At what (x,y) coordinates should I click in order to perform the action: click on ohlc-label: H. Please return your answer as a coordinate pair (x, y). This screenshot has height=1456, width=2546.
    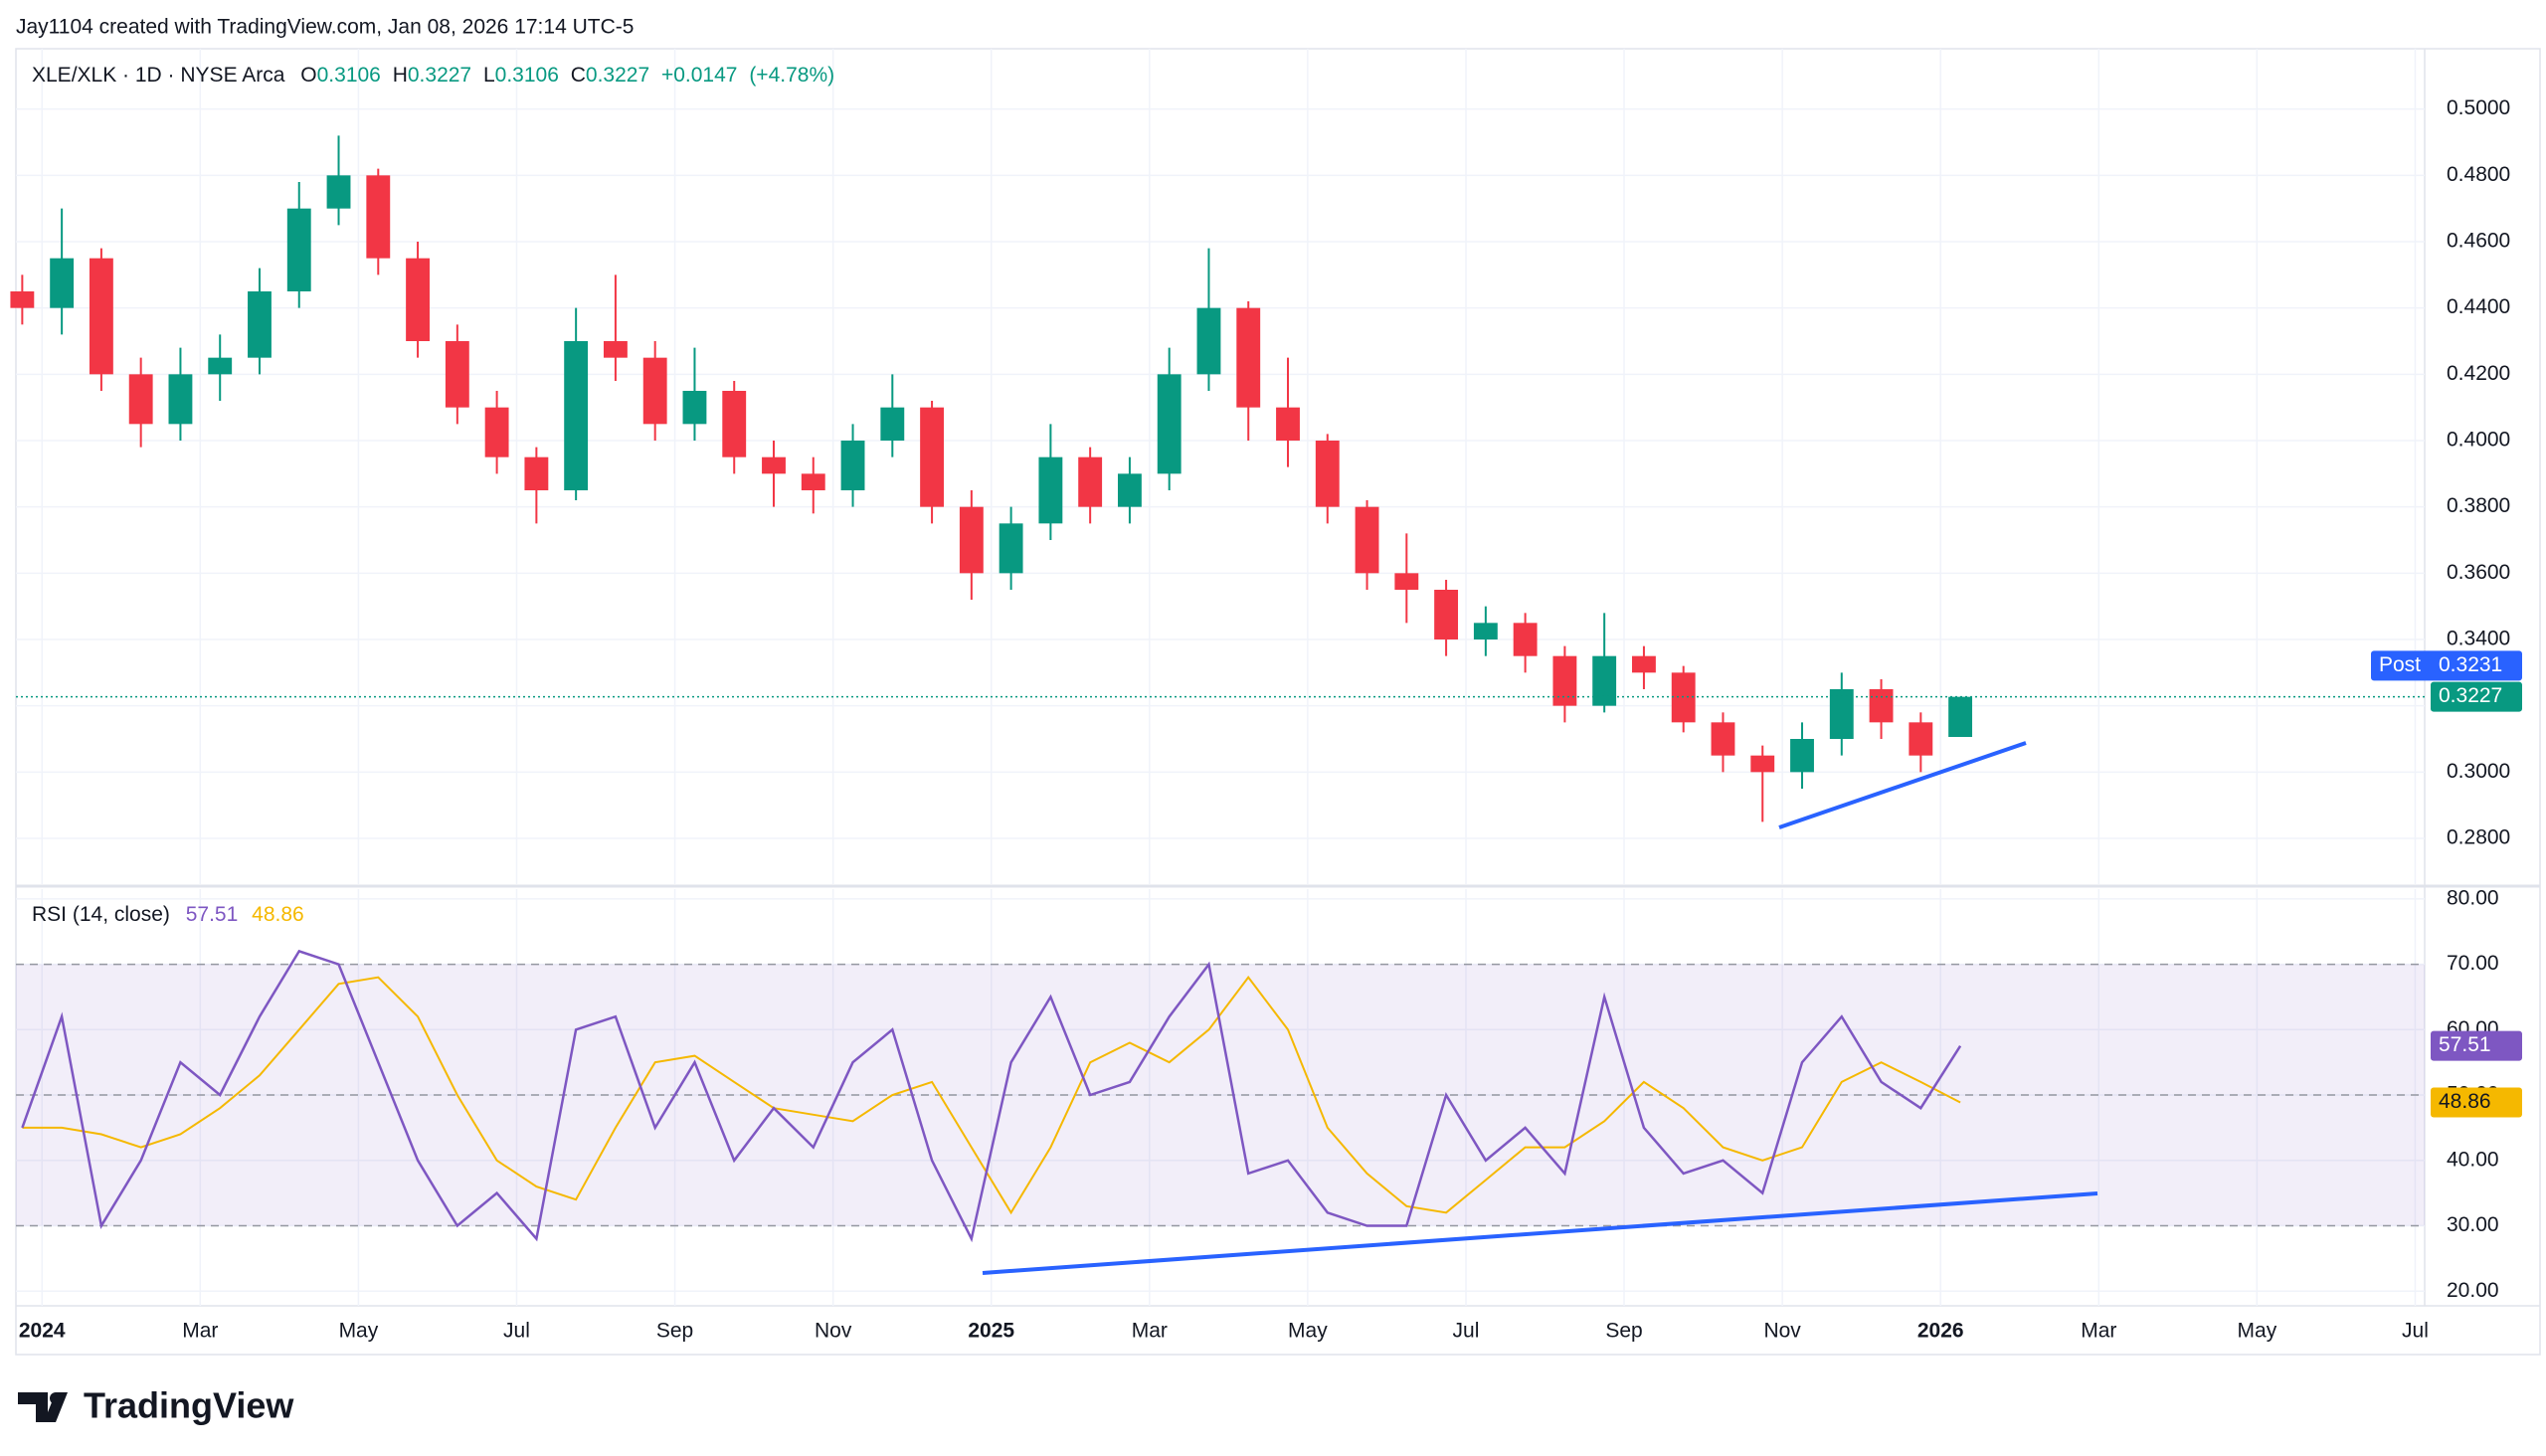
    Looking at the image, I should click on (400, 75).